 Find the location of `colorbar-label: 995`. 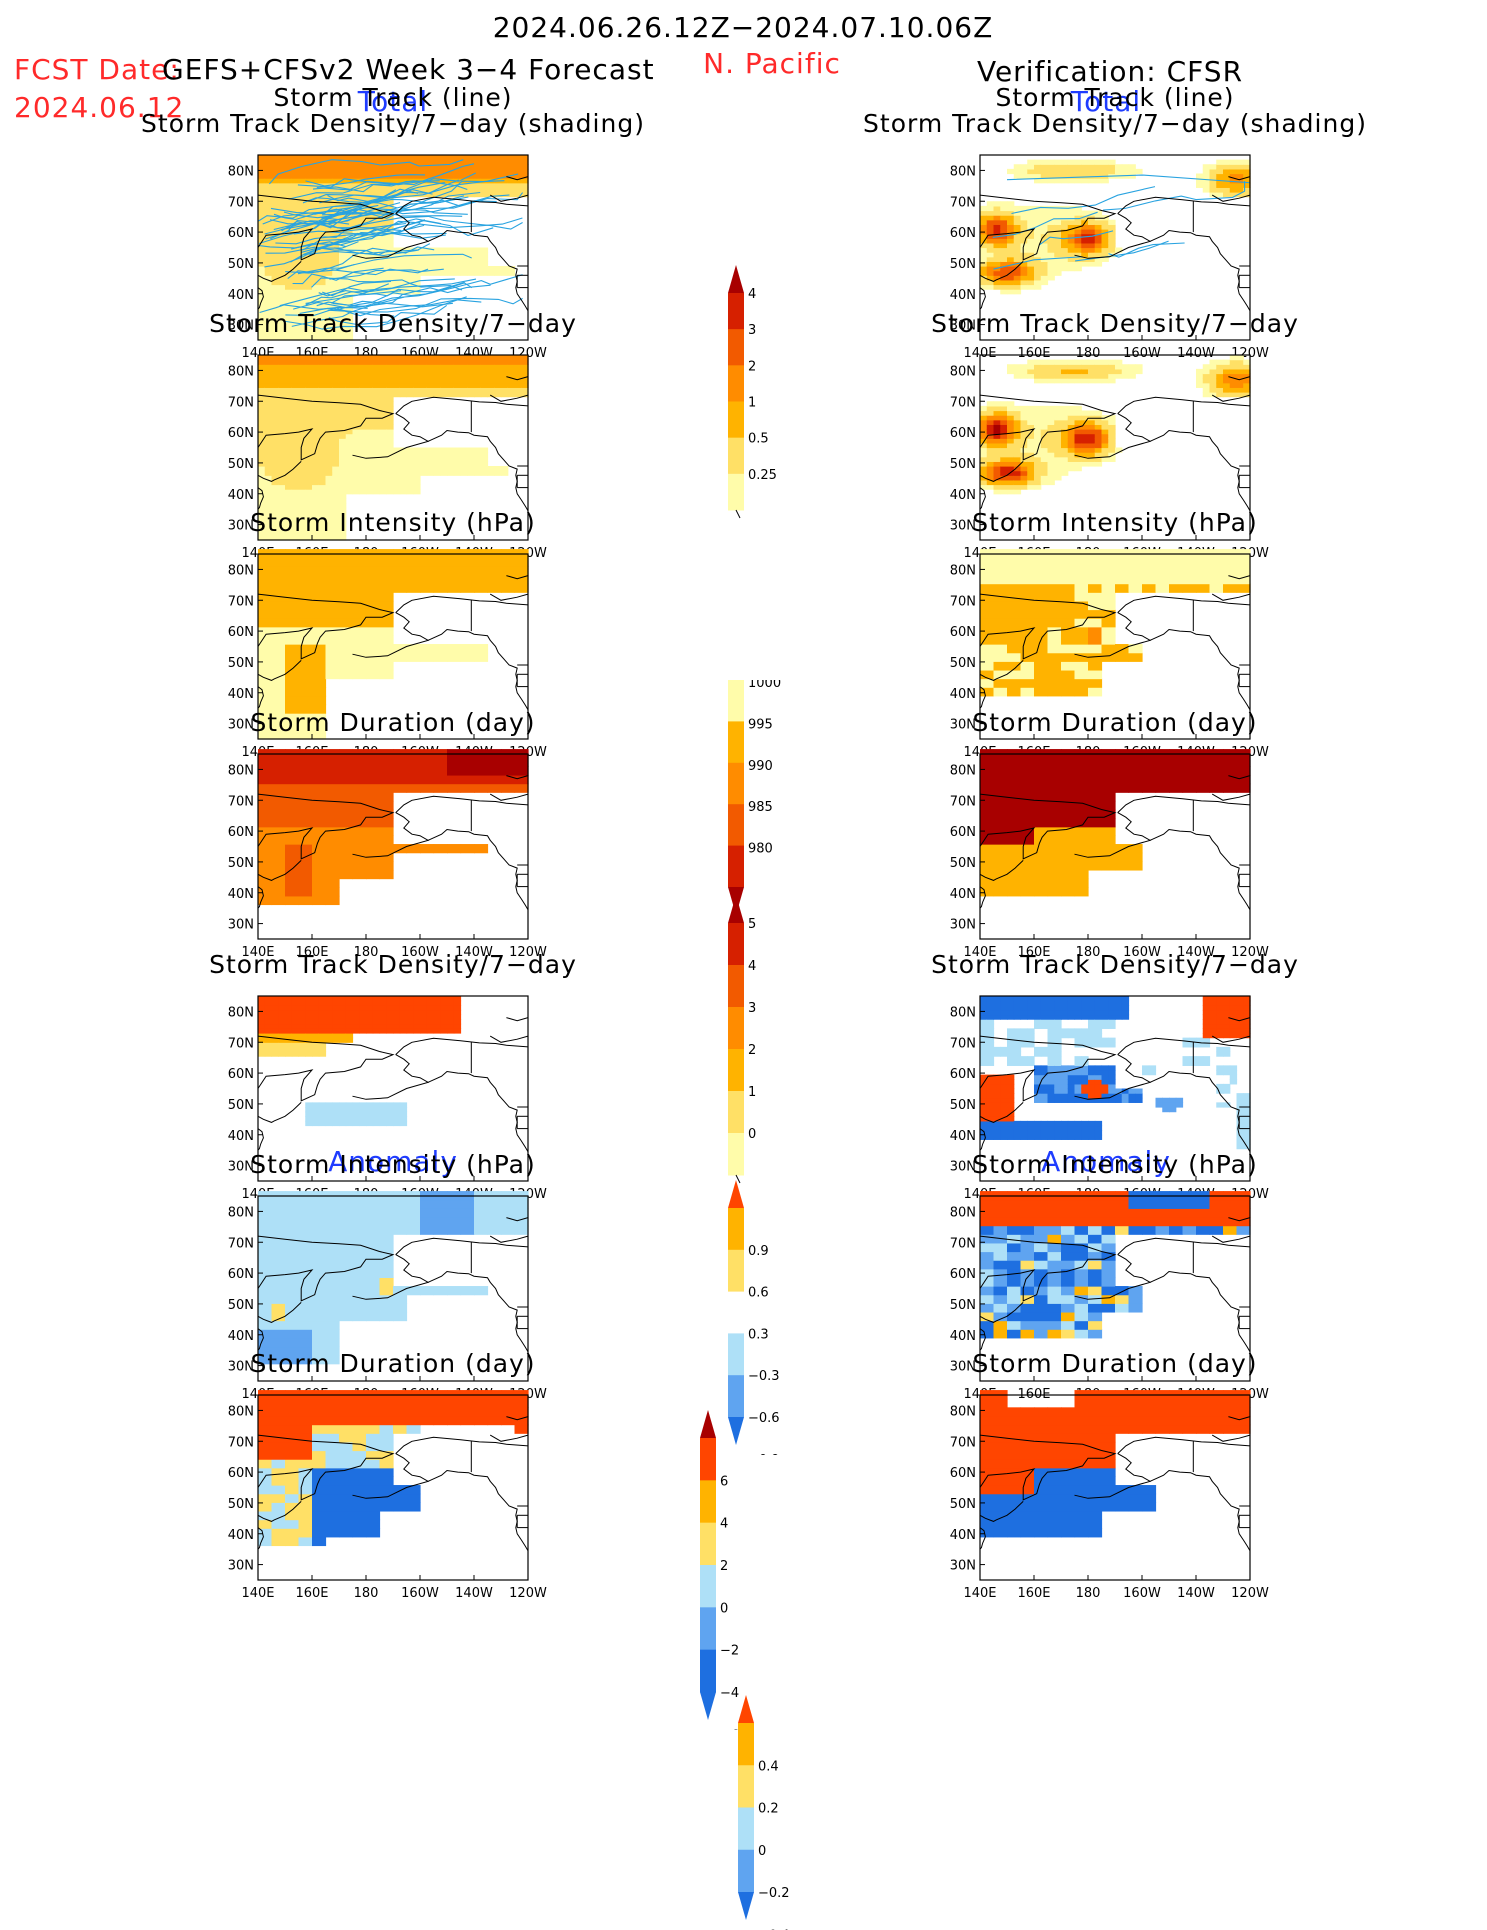

colorbar-label: 995 is located at coordinates (760, 724).